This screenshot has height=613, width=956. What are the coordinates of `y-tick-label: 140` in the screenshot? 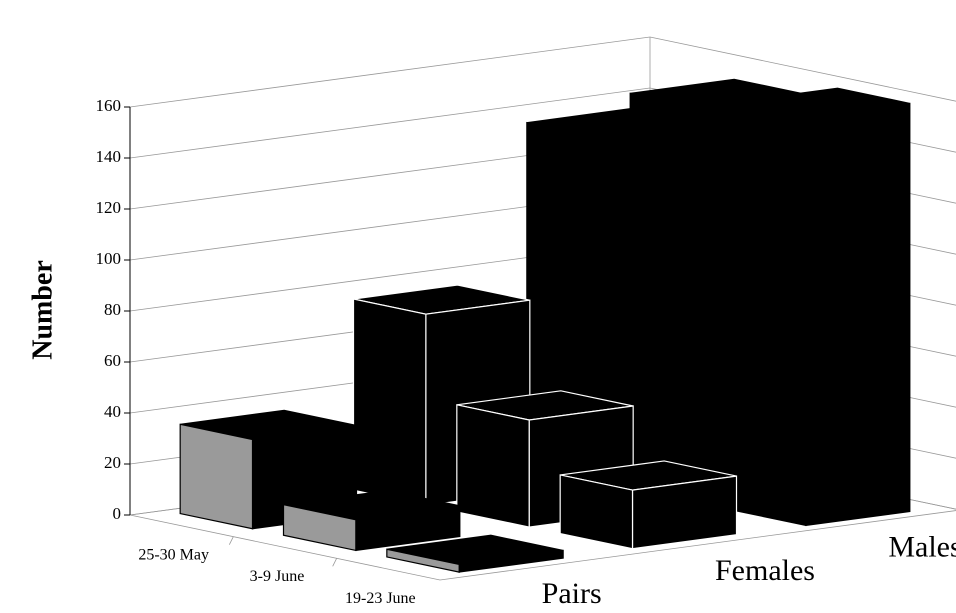 It's located at (109, 156).